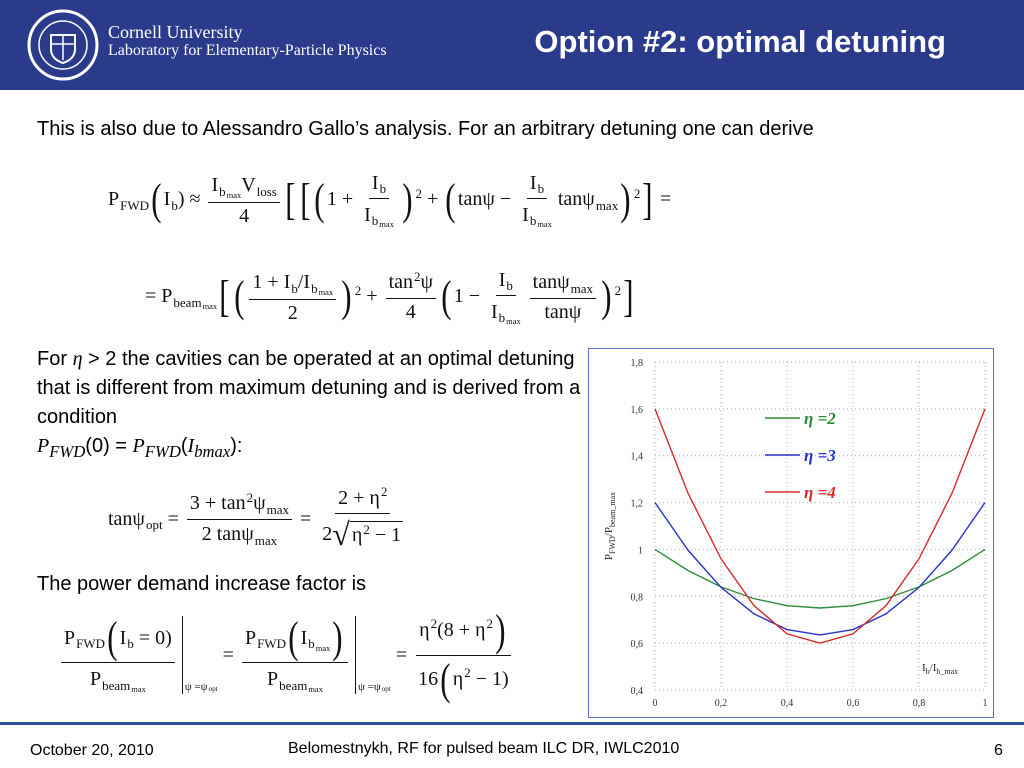 This screenshot has height=768, width=1024. I want to click on y-tick-label: 1,8, so click(637, 363).